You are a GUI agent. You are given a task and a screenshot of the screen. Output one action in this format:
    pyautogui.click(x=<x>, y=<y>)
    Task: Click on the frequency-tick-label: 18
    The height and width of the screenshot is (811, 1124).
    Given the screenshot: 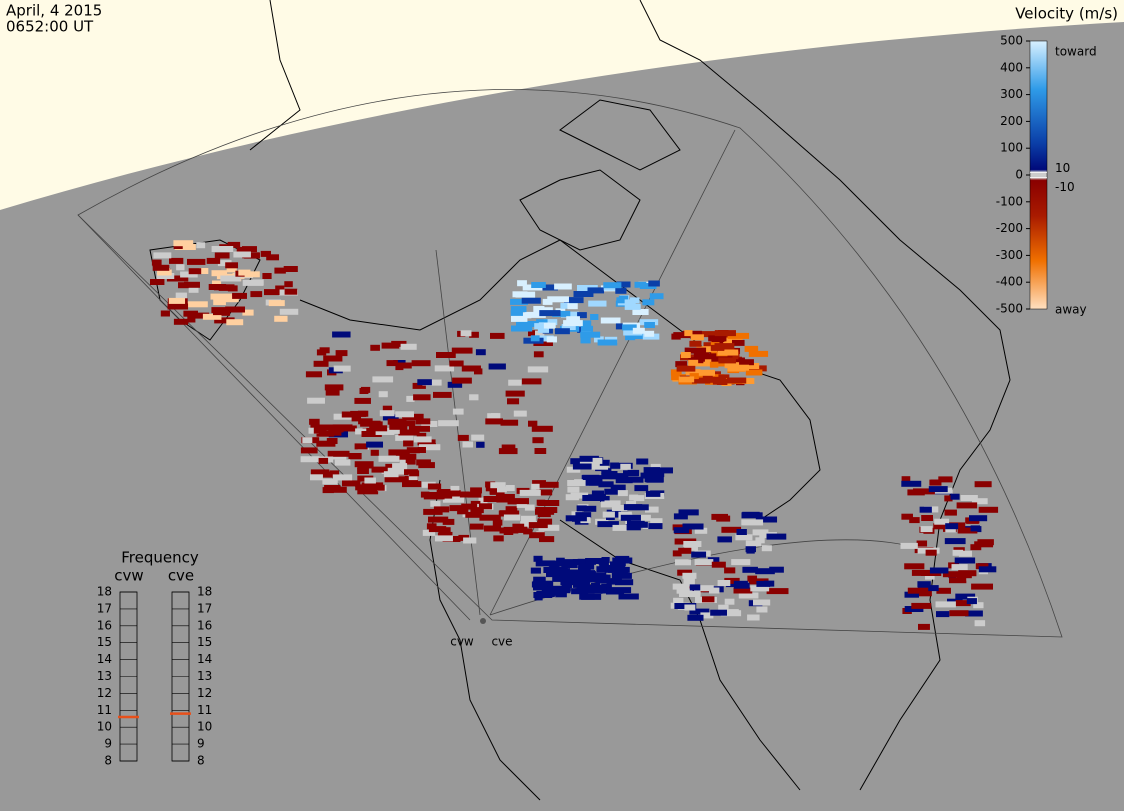 What is the action you would take?
    pyautogui.click(x=204, y=592)
    